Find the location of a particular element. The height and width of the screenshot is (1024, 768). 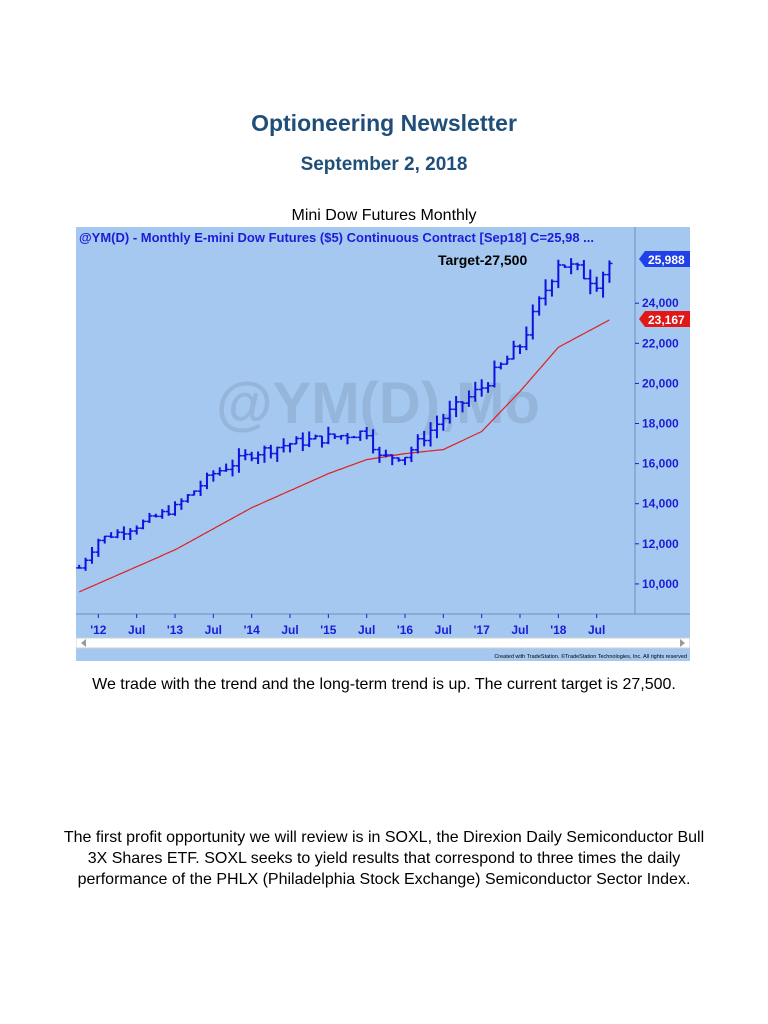

y-tick-label: 24,000 is located at coordinates (660, 303).